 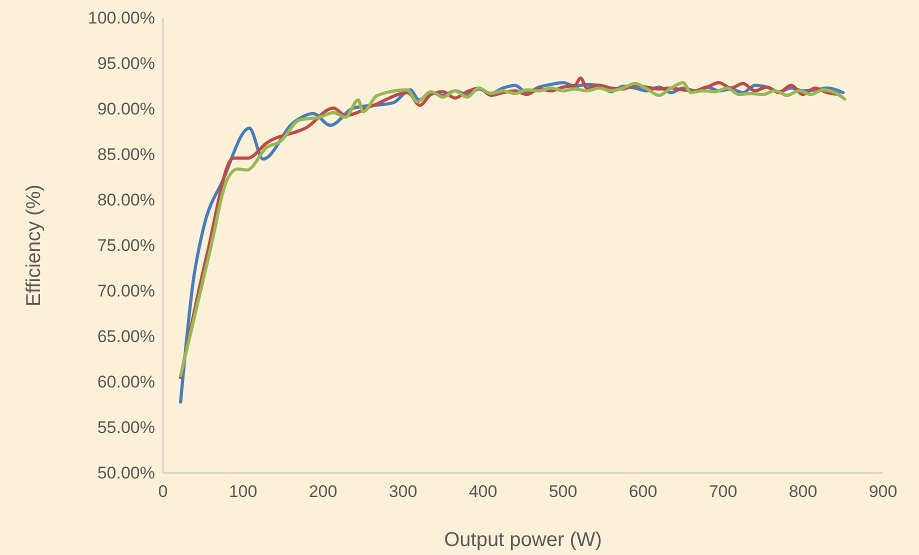 I want to click on x-tick-label: 900, so click(x=883, y=492).